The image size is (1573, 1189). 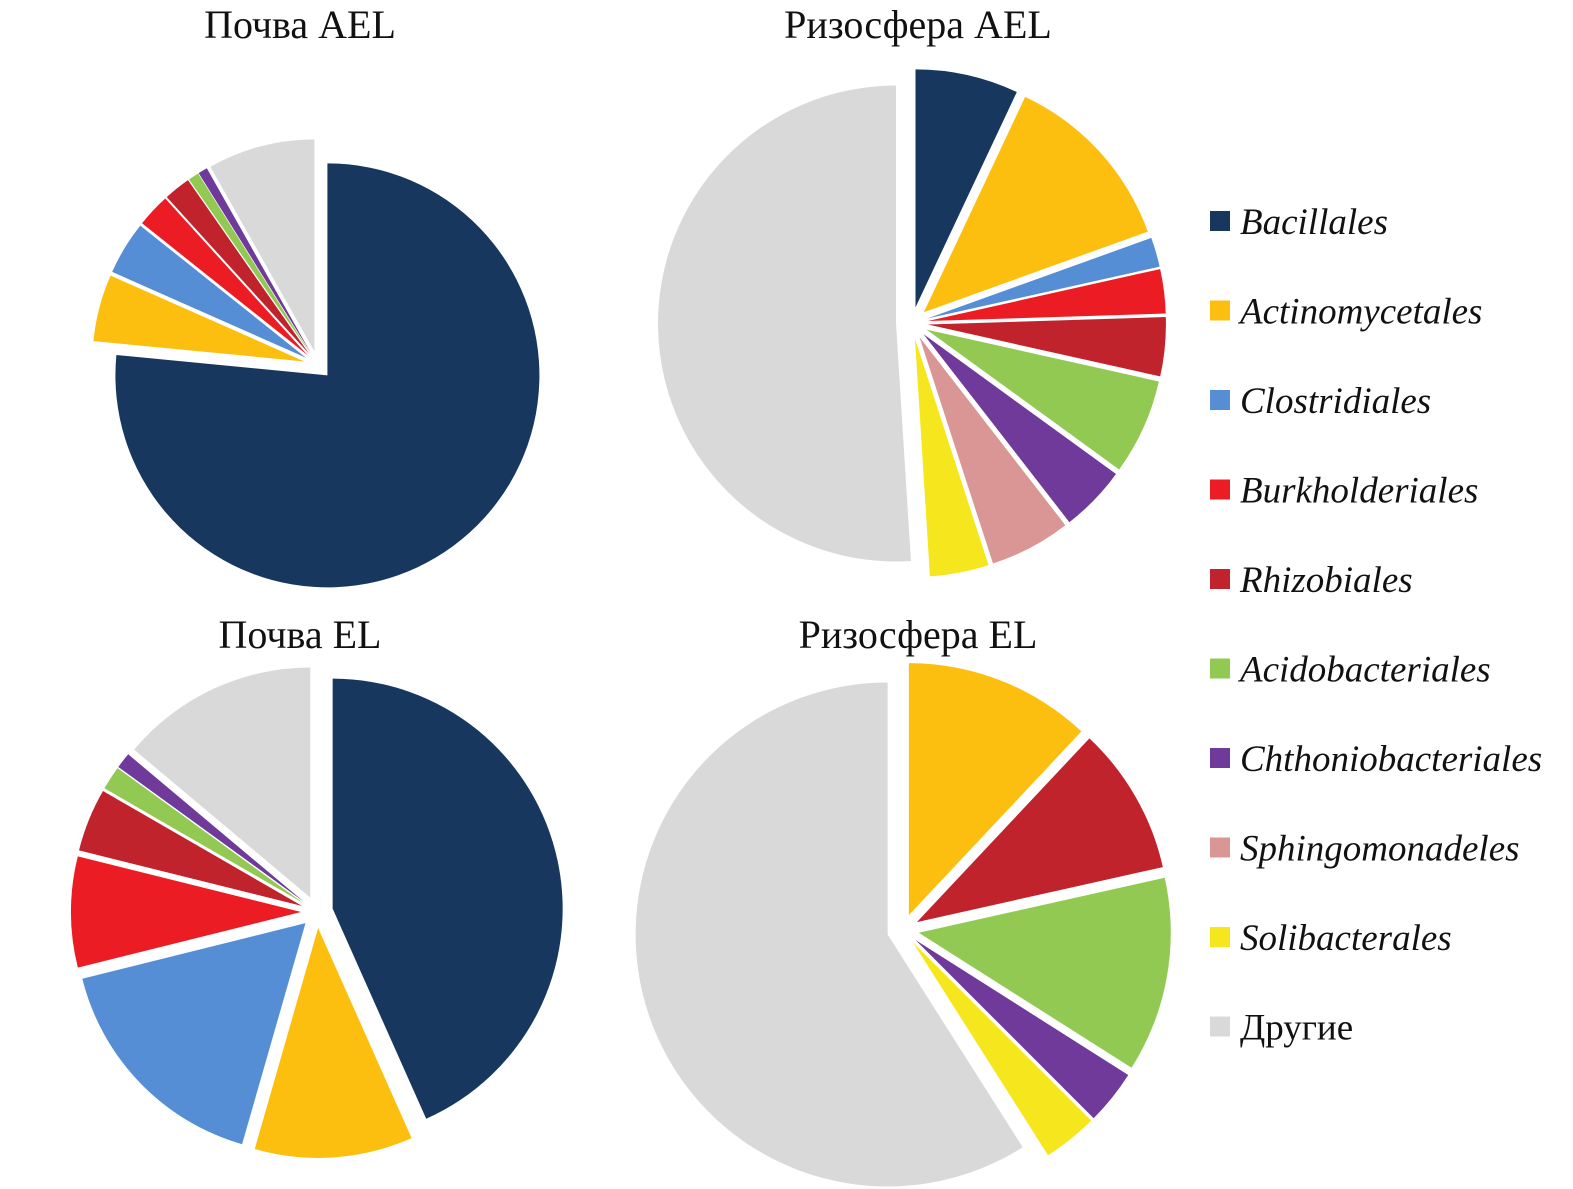 What do you see at coordinates (1220, 847) in the screenshot?
I see `legend-swatch-sphingomonadeles` at bounding box center [1220, 847].